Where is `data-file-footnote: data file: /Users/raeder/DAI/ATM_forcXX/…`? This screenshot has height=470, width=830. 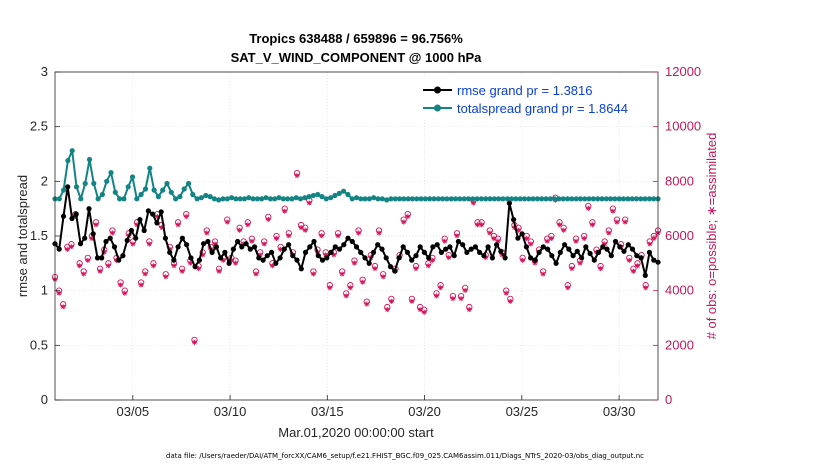 data-file-footnote: data file: /Users/raeder/DAI/ATM_forcXX/… is located at coordinates (405, 456).